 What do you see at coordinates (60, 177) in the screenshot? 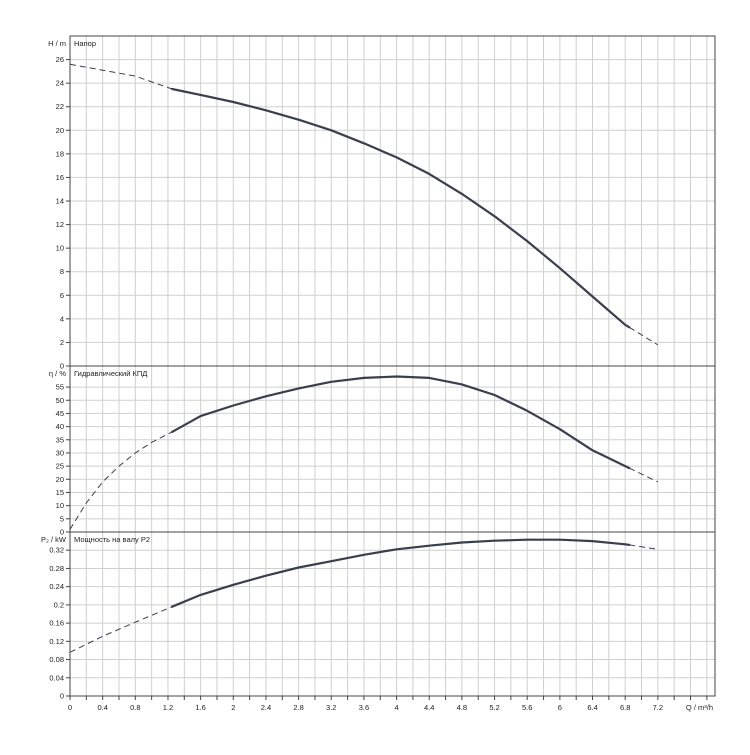
I see `head-ytick-label: 16` at bounding box center [60, 177].